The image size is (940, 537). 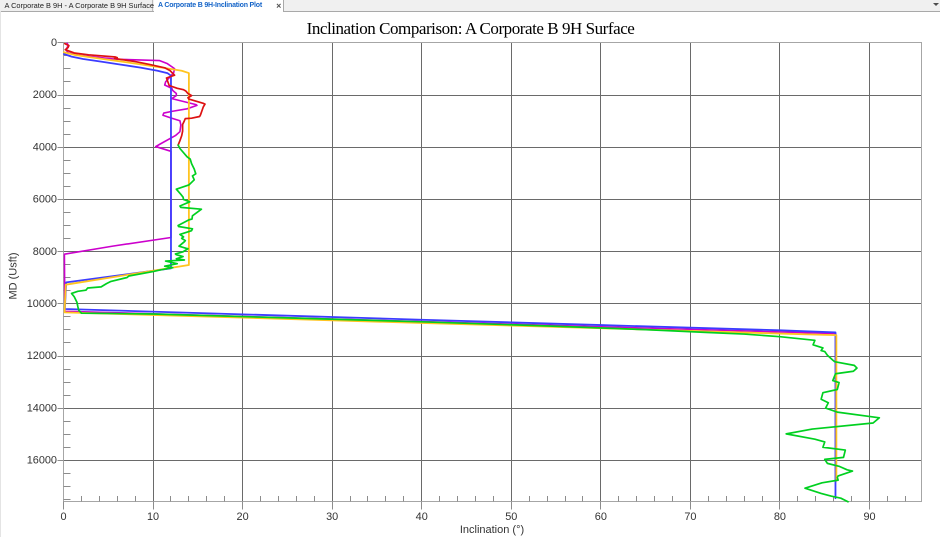 I want to click on svg-text: 10, so click(x=153, y=517).